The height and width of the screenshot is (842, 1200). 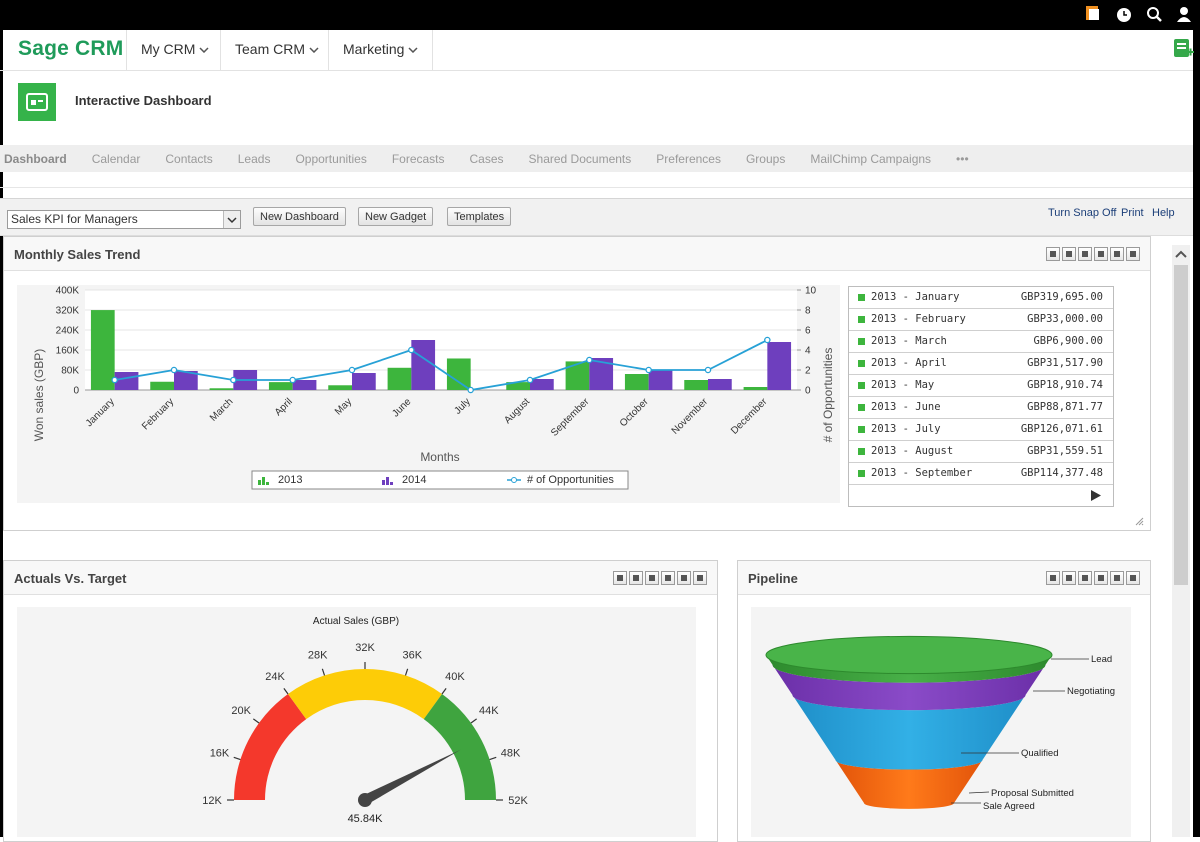 I want to click on menu: Marketing, so click(x=381, y=50).